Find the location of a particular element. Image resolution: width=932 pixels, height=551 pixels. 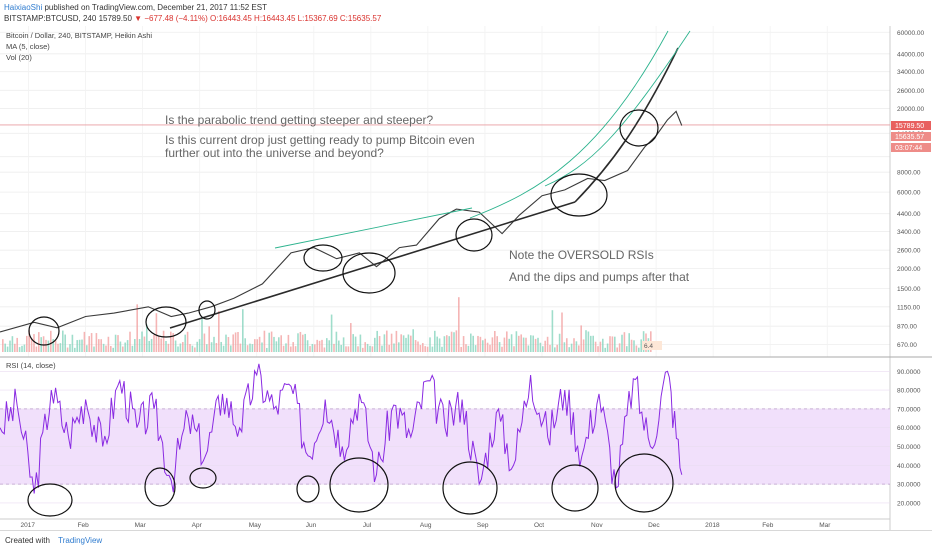

annotation-dips: And the dips and pumps after that is located at coordinates (599, 277).